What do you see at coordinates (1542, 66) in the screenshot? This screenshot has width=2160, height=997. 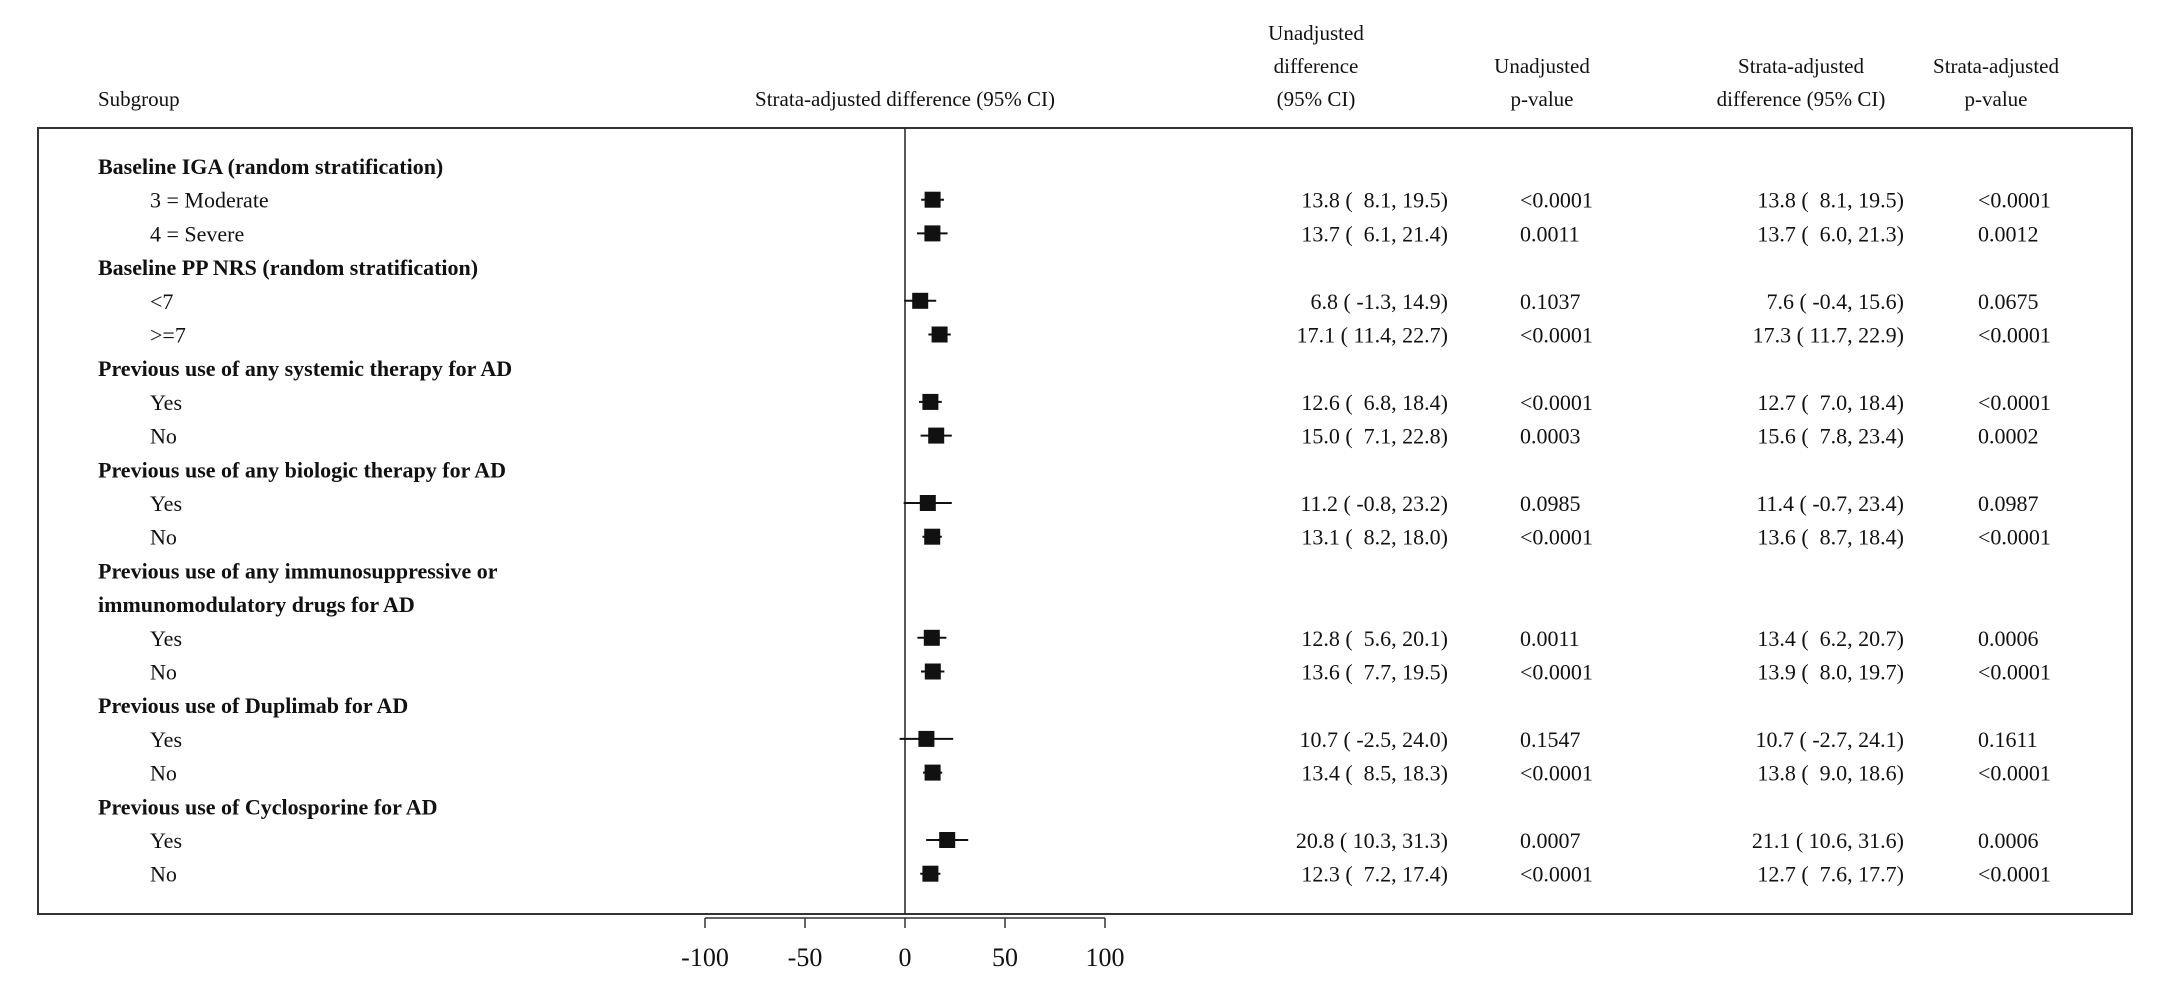 I see `header-unadj-p-line1: Unadjusted` at bounding box center [1542, 66].